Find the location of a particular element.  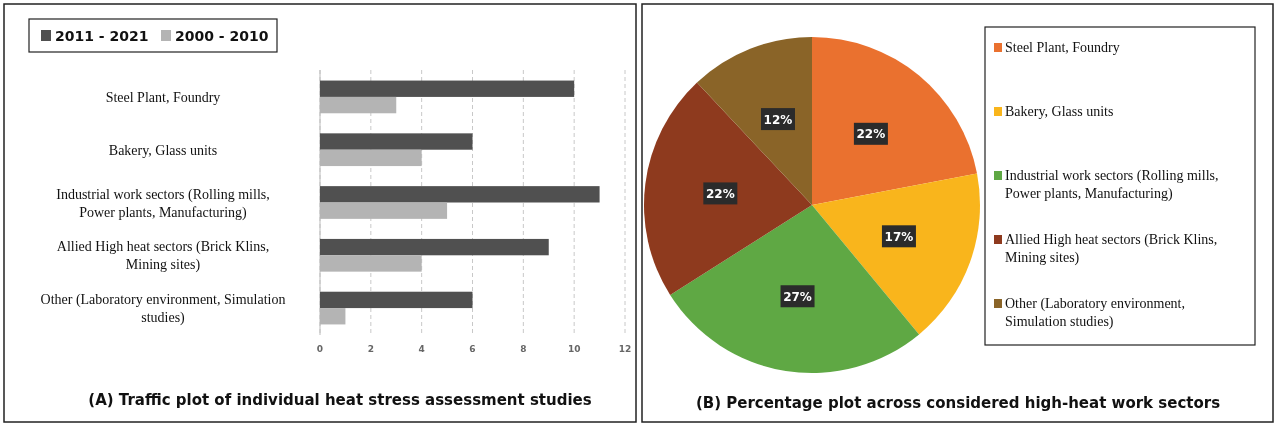

x-tick-label: 12 is located at coordinates (625, 349).